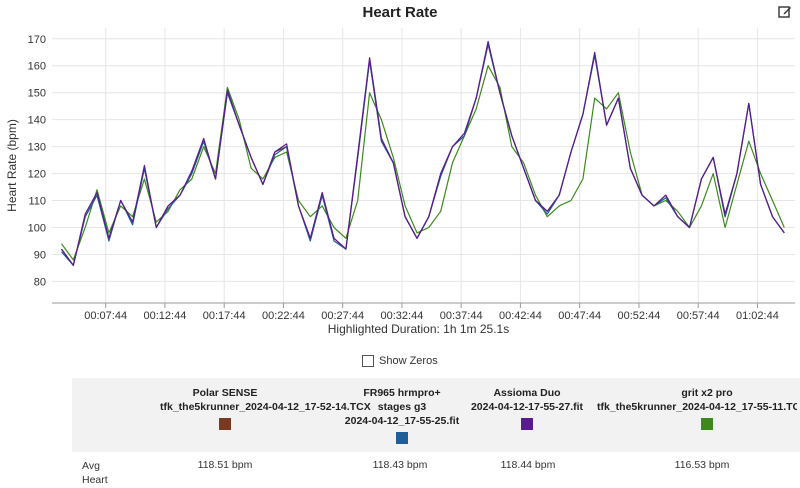 The width and height of the screenshot is (800, 488). I want to click on x-tick-label: 00:37:44, so click(461, 316).